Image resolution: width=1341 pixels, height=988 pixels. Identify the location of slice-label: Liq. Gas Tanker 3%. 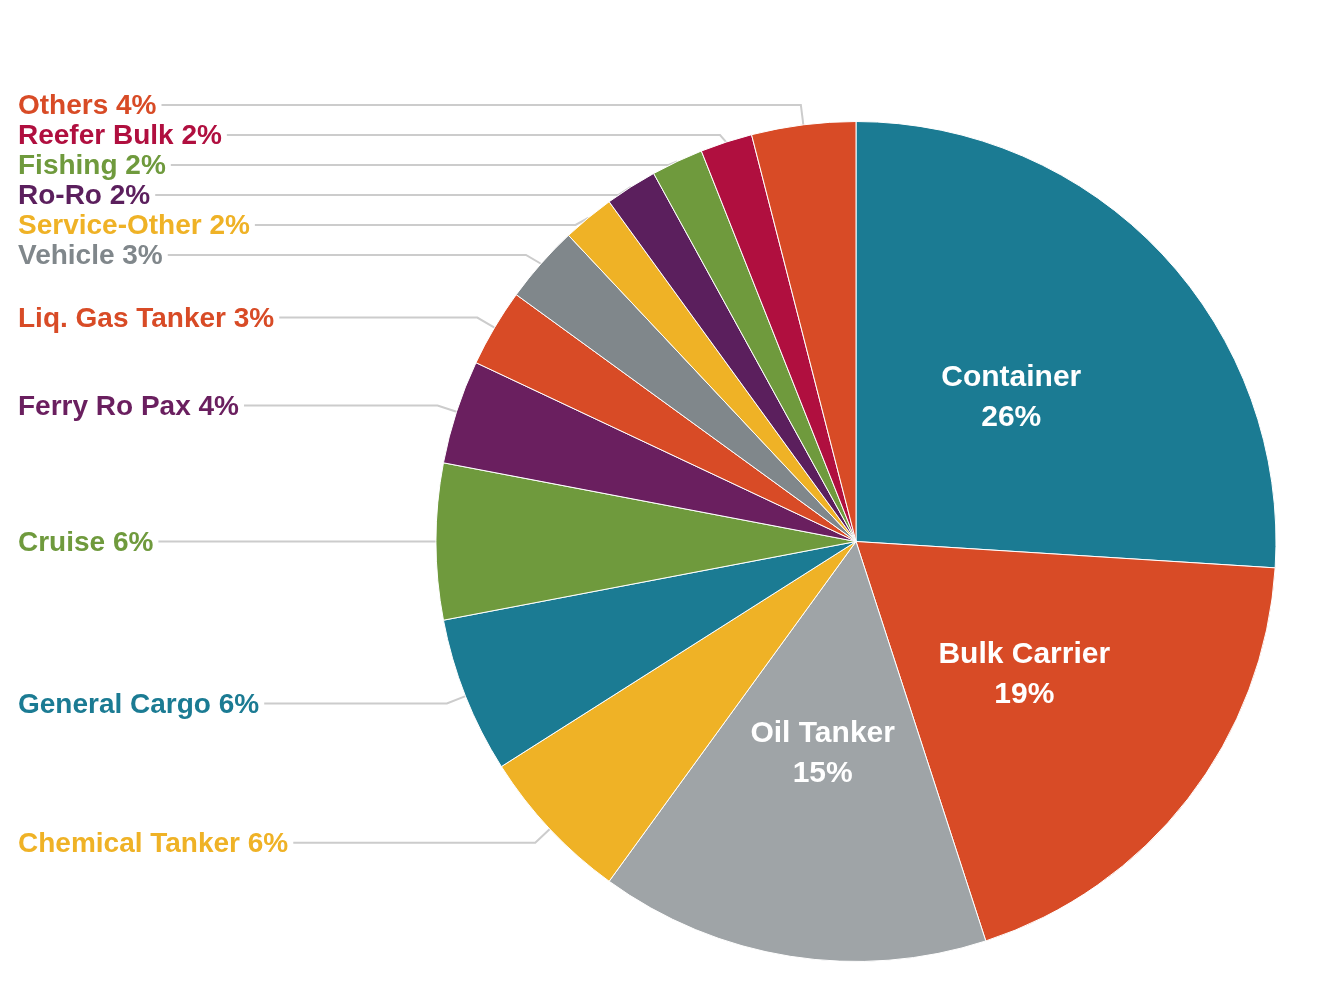
(146, 318).